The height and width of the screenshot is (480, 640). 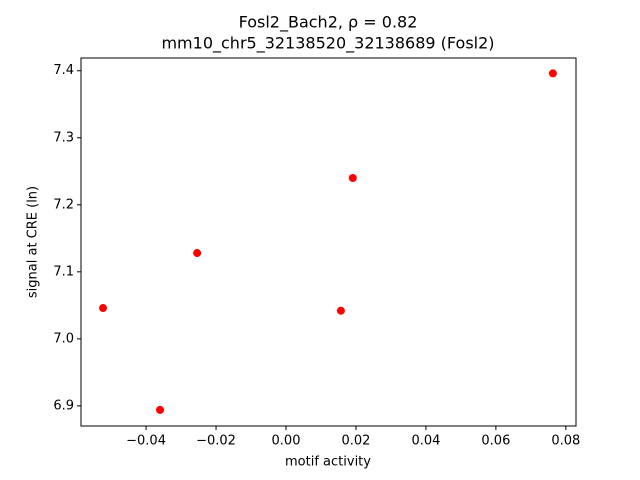 I want to click on x-tick-label: −0.04, so click(x=146, y=441).